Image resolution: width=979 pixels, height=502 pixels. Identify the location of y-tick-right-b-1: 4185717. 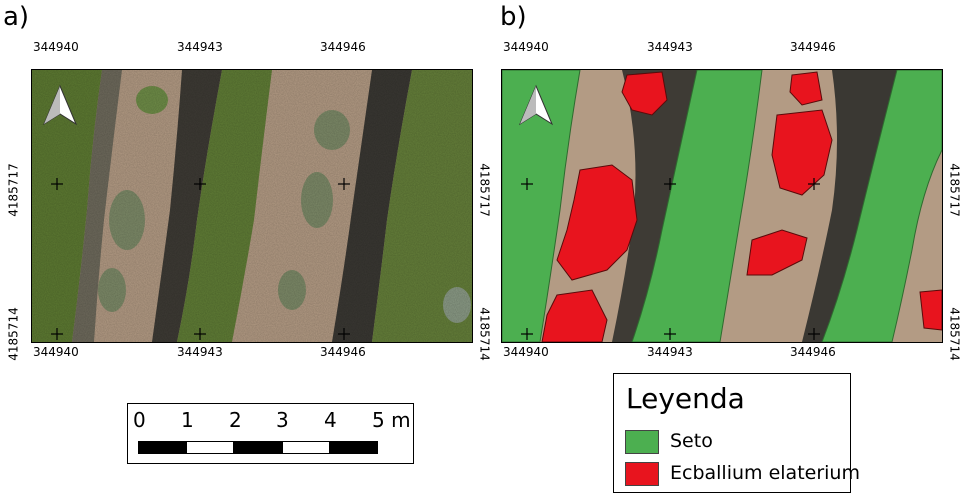
(954, 190).